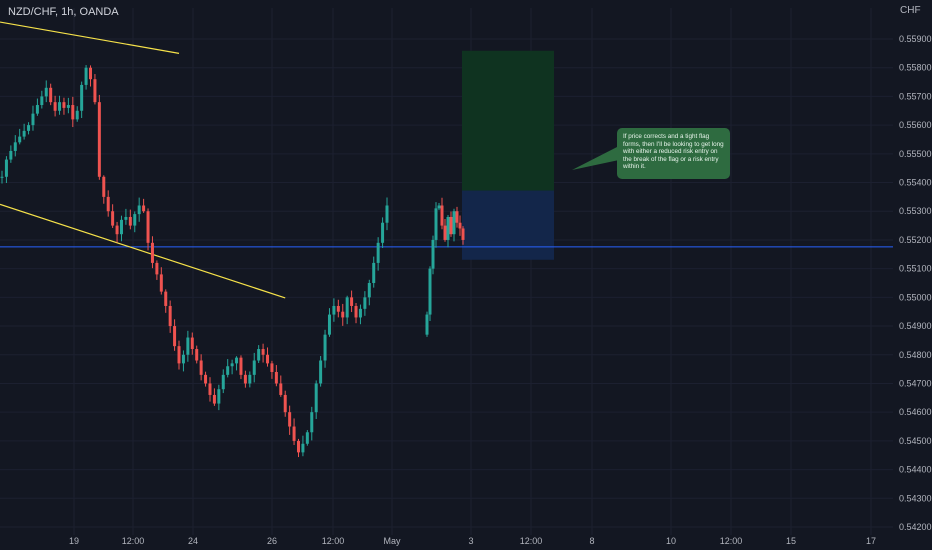  What do you see at coordinates (595, 158) in the screenshot?
I see `note-pointer` at bounding box center [595, 158].